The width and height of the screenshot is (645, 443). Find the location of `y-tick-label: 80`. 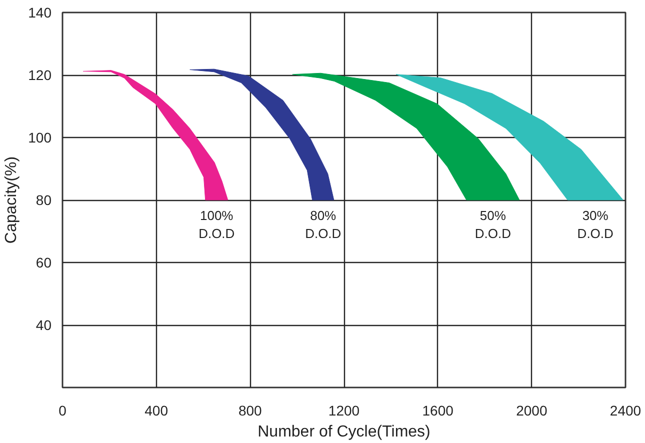

y-tick-label: 80 is located at coordinates (44, 200).